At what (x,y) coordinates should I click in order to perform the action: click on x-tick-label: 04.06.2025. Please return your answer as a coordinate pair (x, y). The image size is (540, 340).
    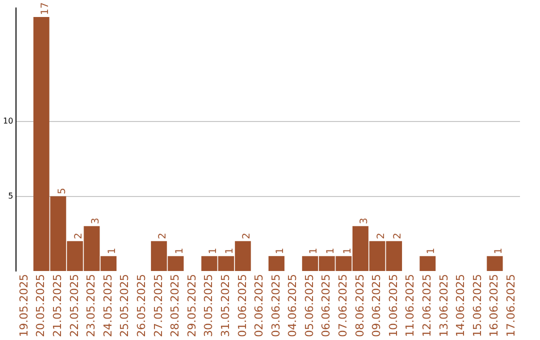
    Looking at the image, I should click on (293, 306).